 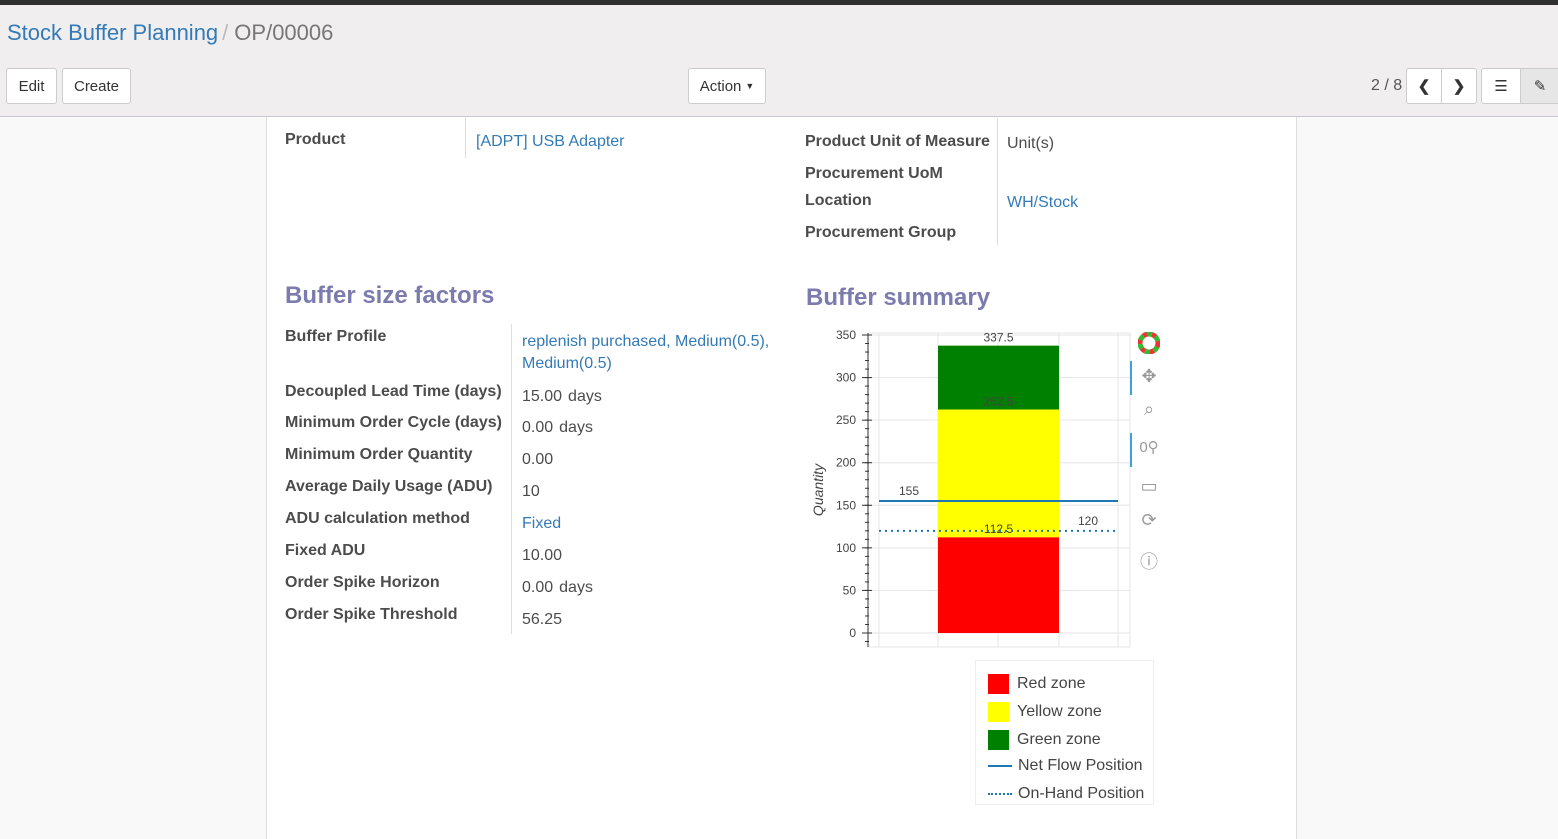 I want to click on edit-icon: ✎, so click(x=1540, y=86).